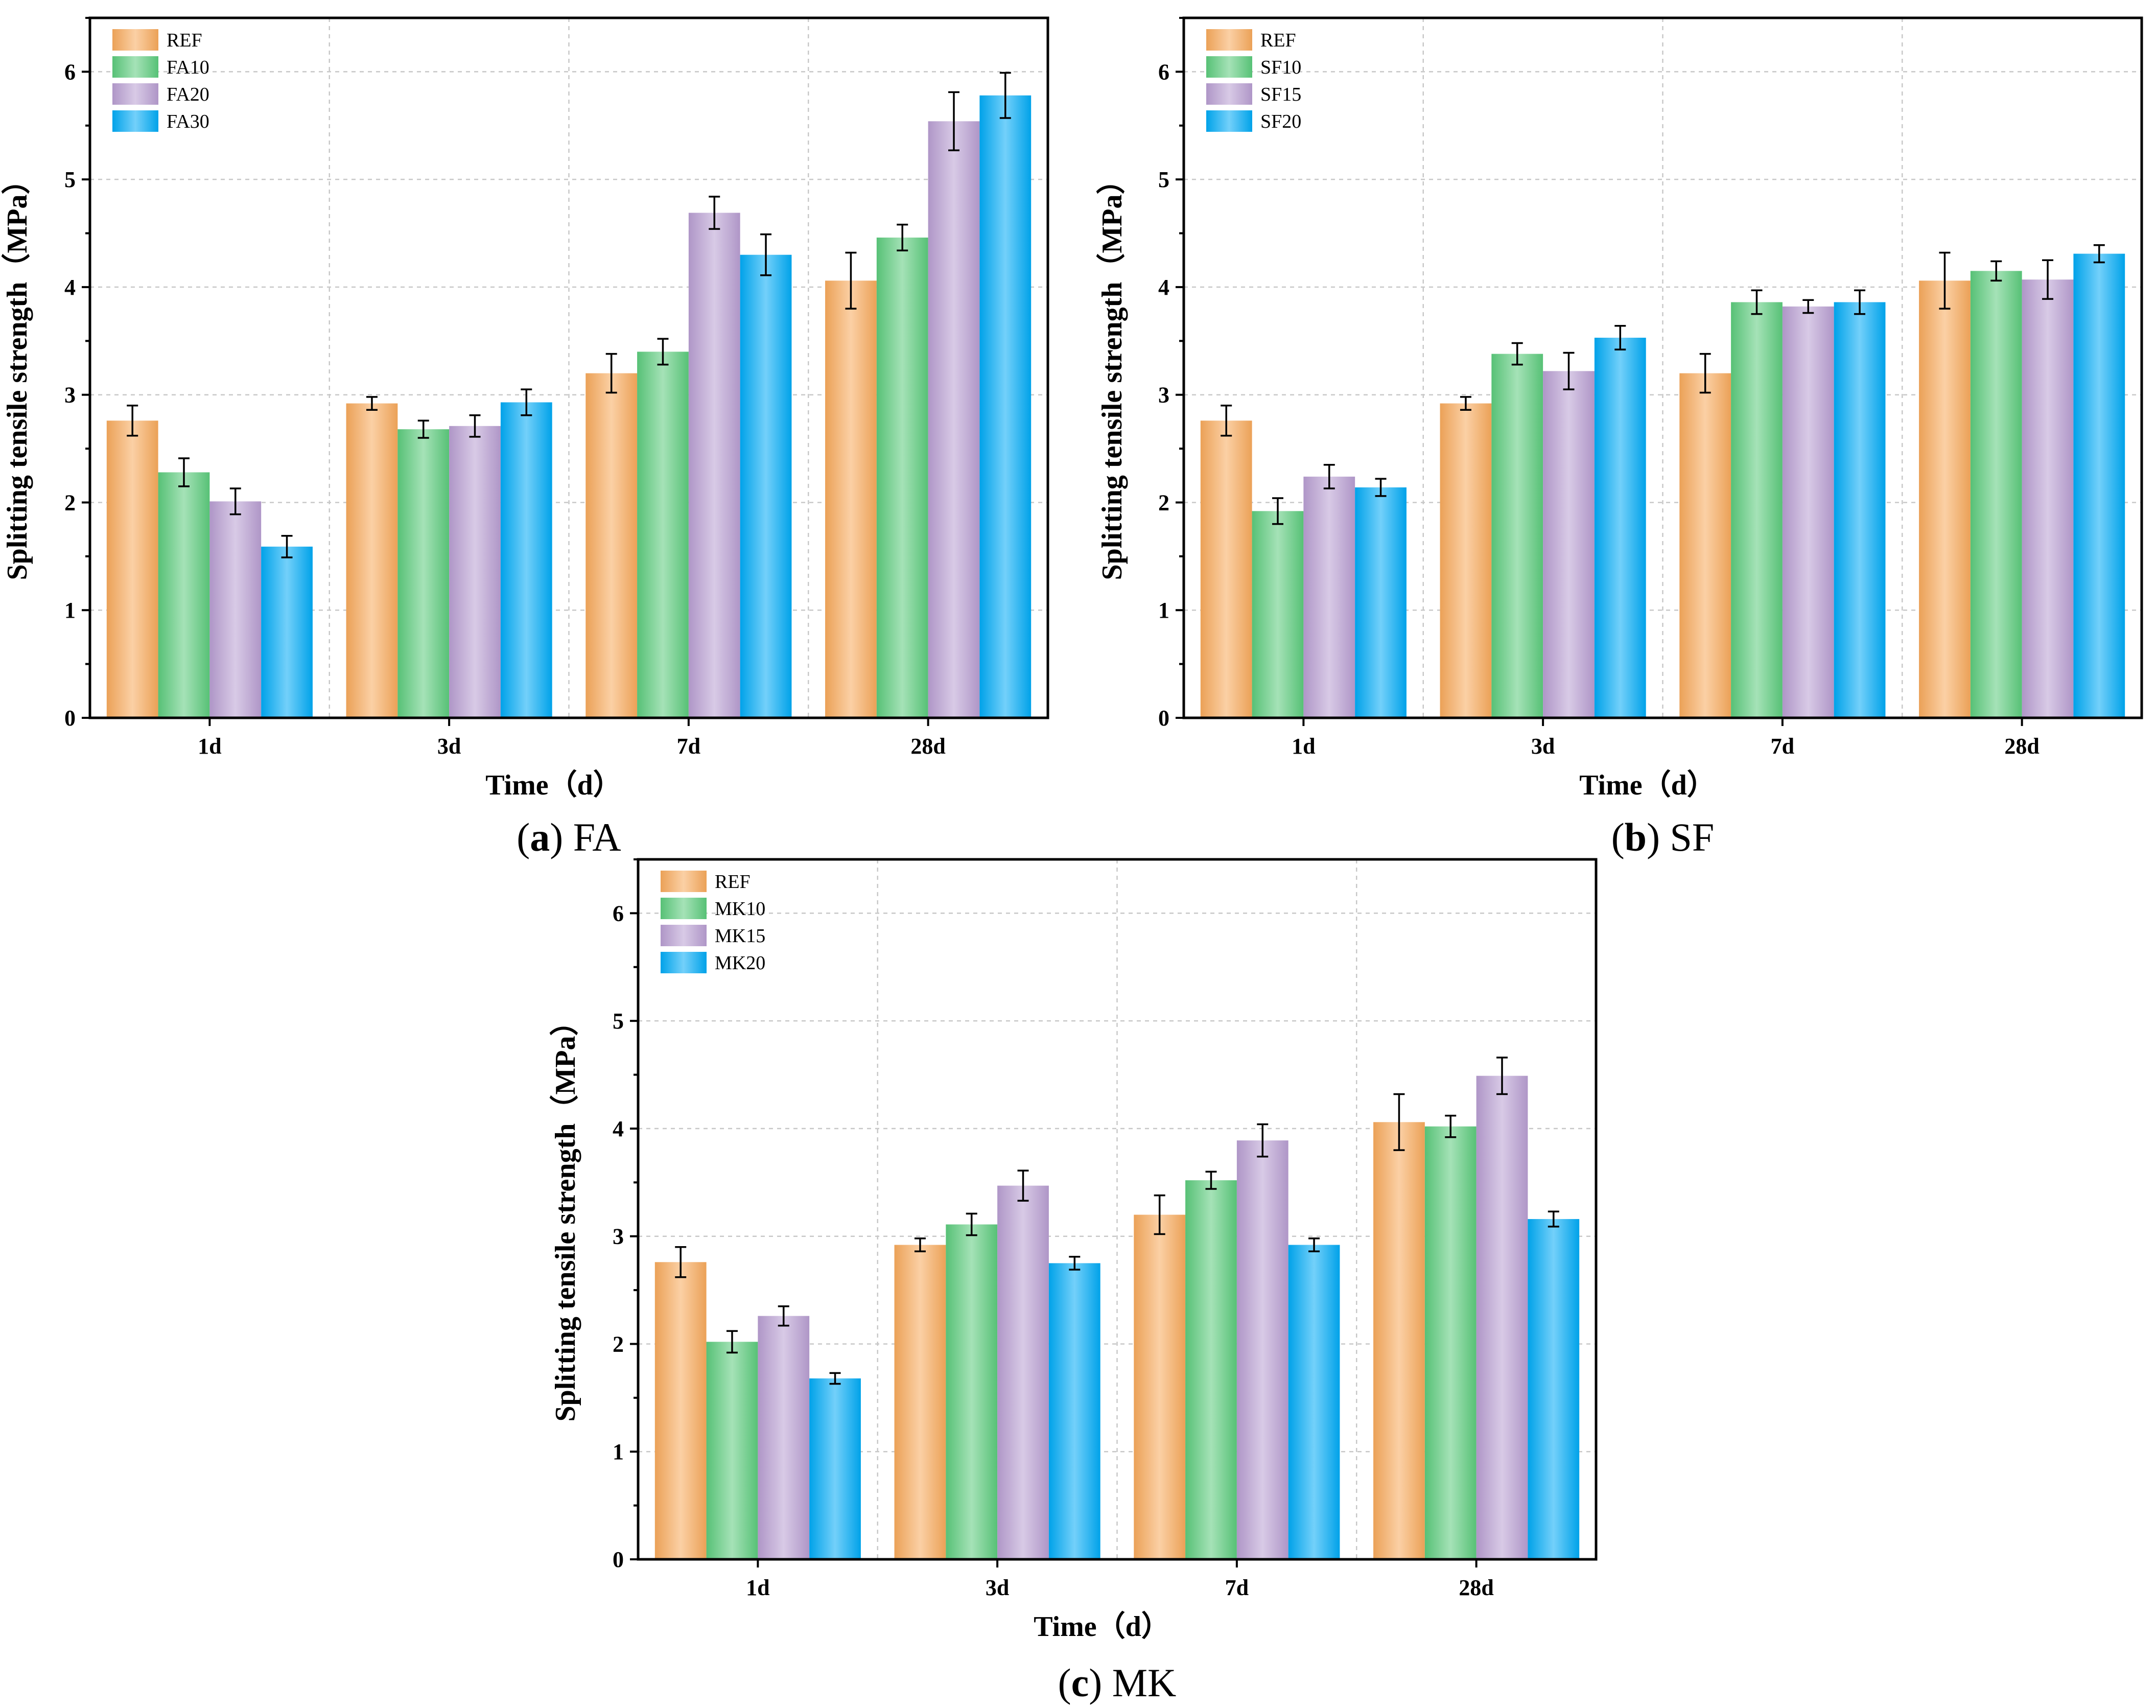 The image size is (2156, 1708). I want to click on bar-sf10-28d, so click(1996, 494).